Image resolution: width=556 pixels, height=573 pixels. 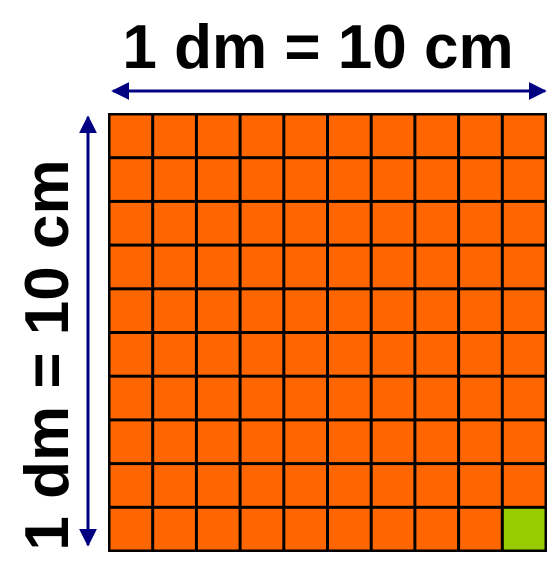 I want to click on side-dimension-label: 1 dm = 10 cm, so click(x=47, y=354).